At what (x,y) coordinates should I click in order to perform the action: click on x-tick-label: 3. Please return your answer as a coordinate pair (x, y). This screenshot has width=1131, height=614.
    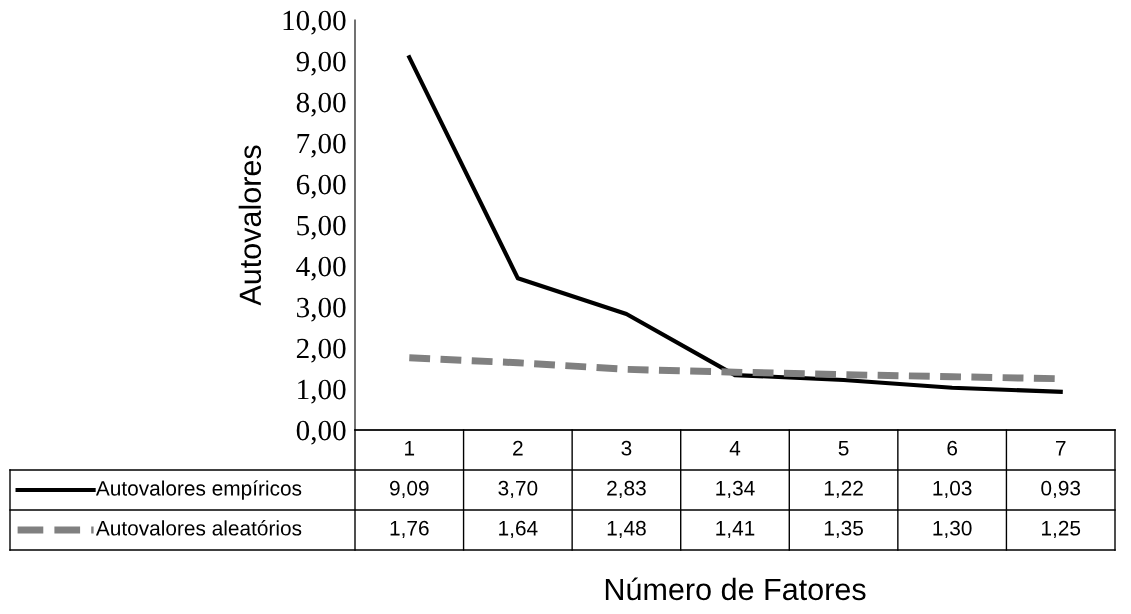
    Looking at the image, I should click on (626, 448).